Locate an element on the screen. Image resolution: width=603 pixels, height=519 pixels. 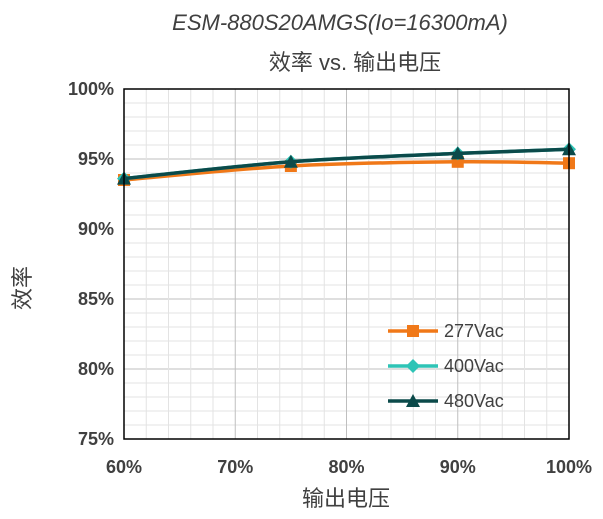
series-layer is located at coordinates (346, 164).